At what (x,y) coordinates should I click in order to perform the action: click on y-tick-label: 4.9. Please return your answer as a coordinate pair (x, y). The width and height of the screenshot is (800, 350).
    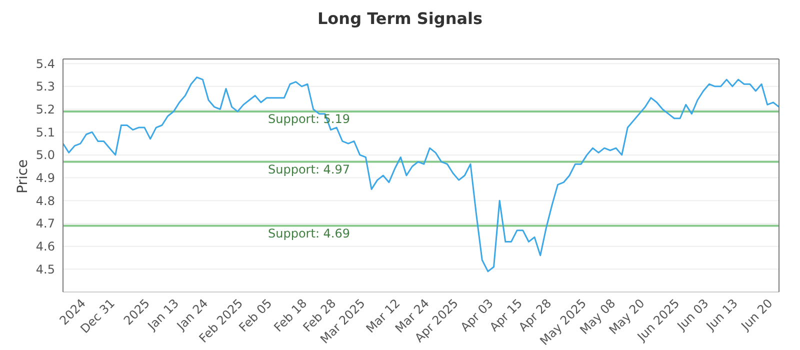
    Looking at the image, I should click on (45, 178).